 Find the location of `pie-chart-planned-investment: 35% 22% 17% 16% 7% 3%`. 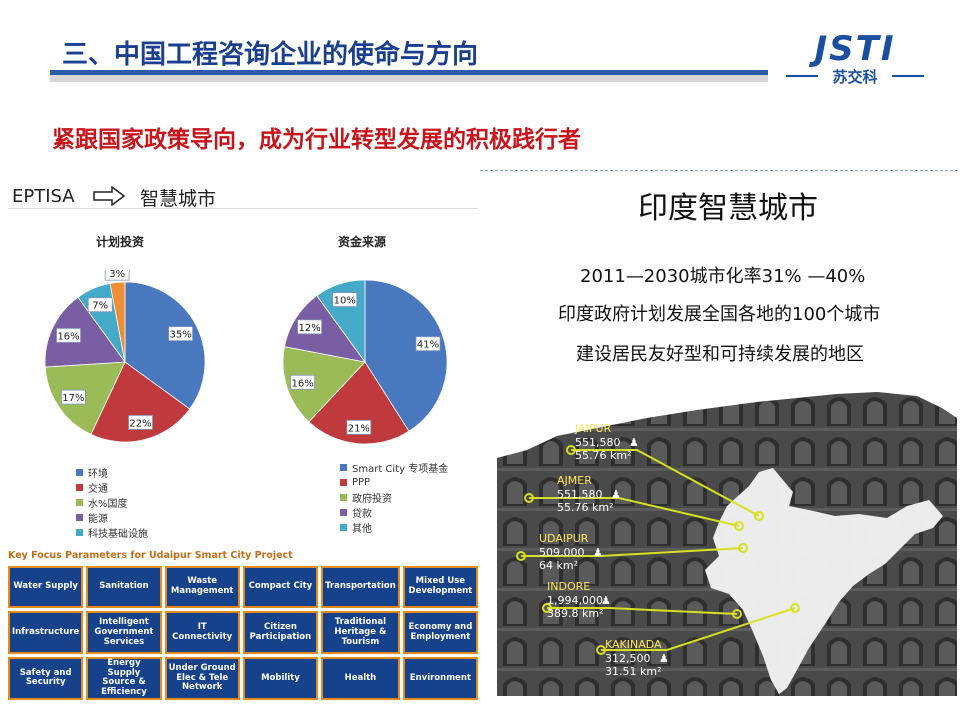

pie-chart-planned-investment: 35% 22% 17% 16% 7% 3% is located at coordinates (125, 356).